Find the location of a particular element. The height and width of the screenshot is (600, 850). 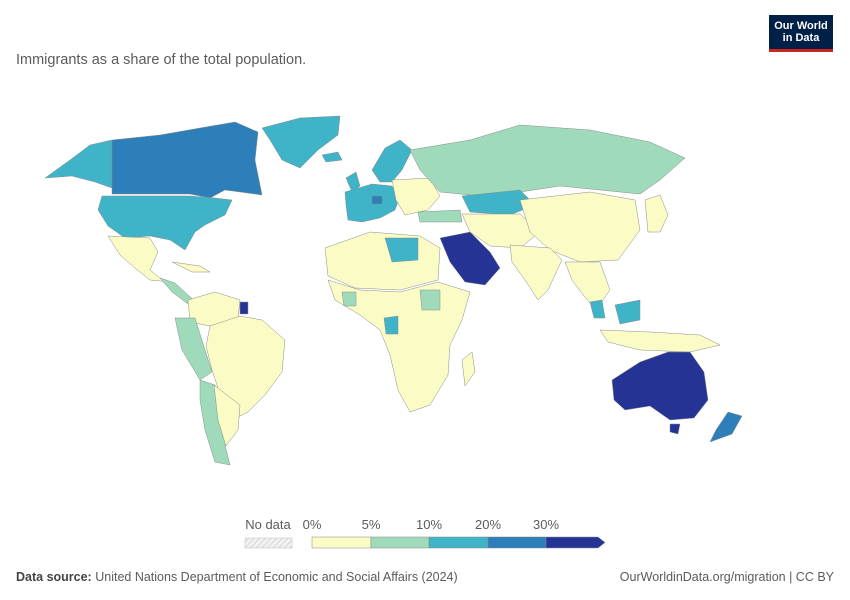

region-french-guiana is located at coordinates (244, 308).